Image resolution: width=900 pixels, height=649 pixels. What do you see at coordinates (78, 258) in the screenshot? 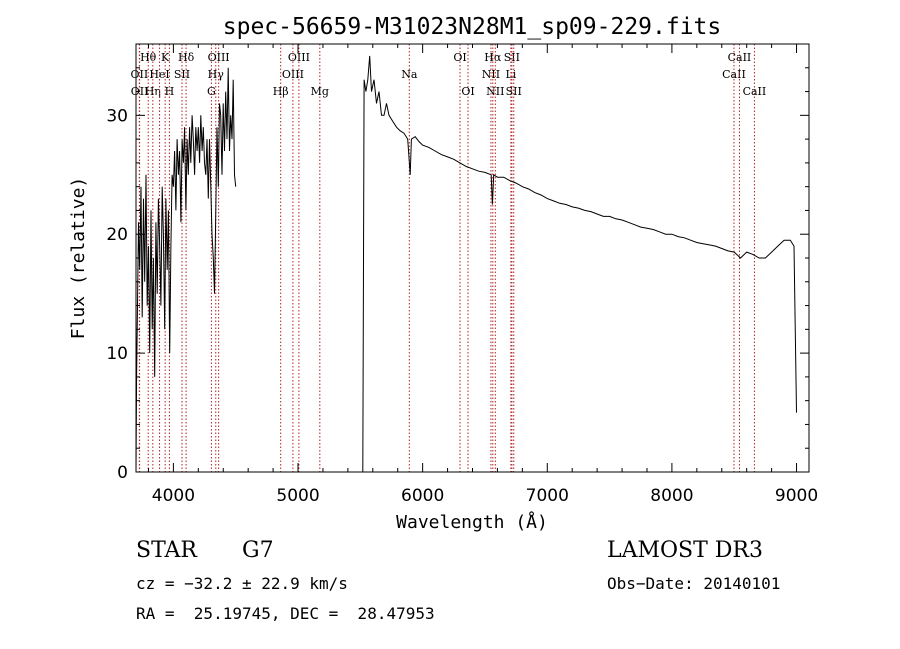
I see `y-axis-label: Flux (relative)` at bounding box center [78, 258].